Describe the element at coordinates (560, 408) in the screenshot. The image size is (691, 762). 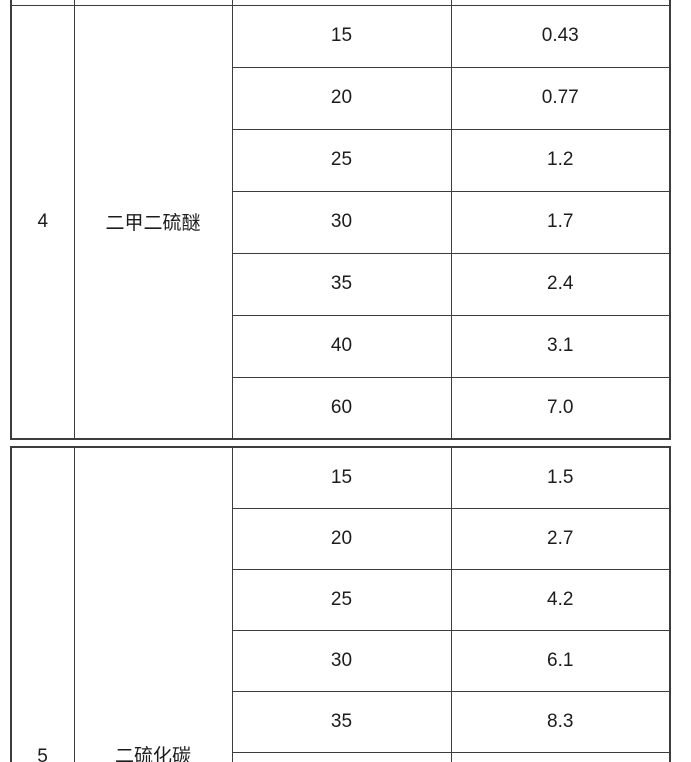
I see `value-cell: 7.0` at that location.